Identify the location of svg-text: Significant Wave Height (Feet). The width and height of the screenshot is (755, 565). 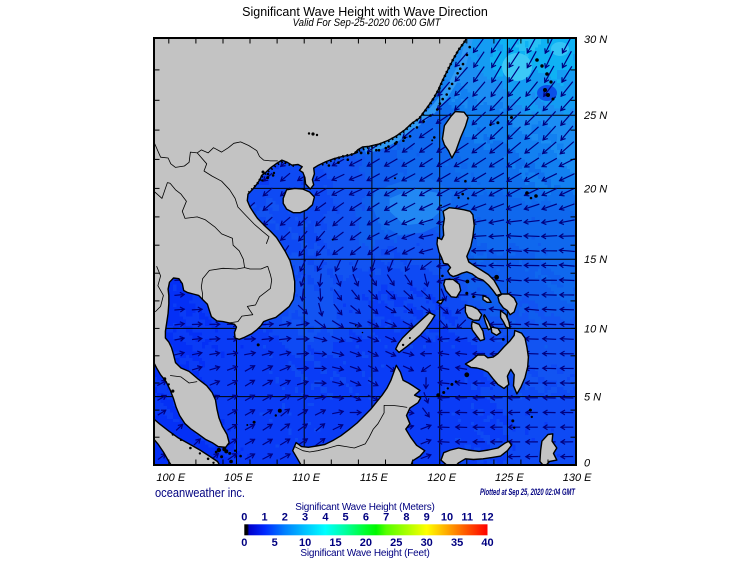
(364, 553).